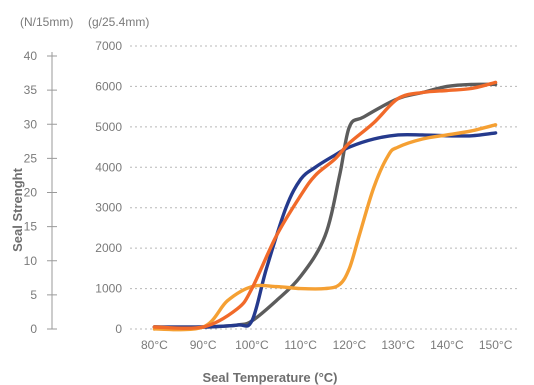  Describe the element at coordinates (118, 329) in the screenshot. I see `right-axis-tick-label: 0` at that location.